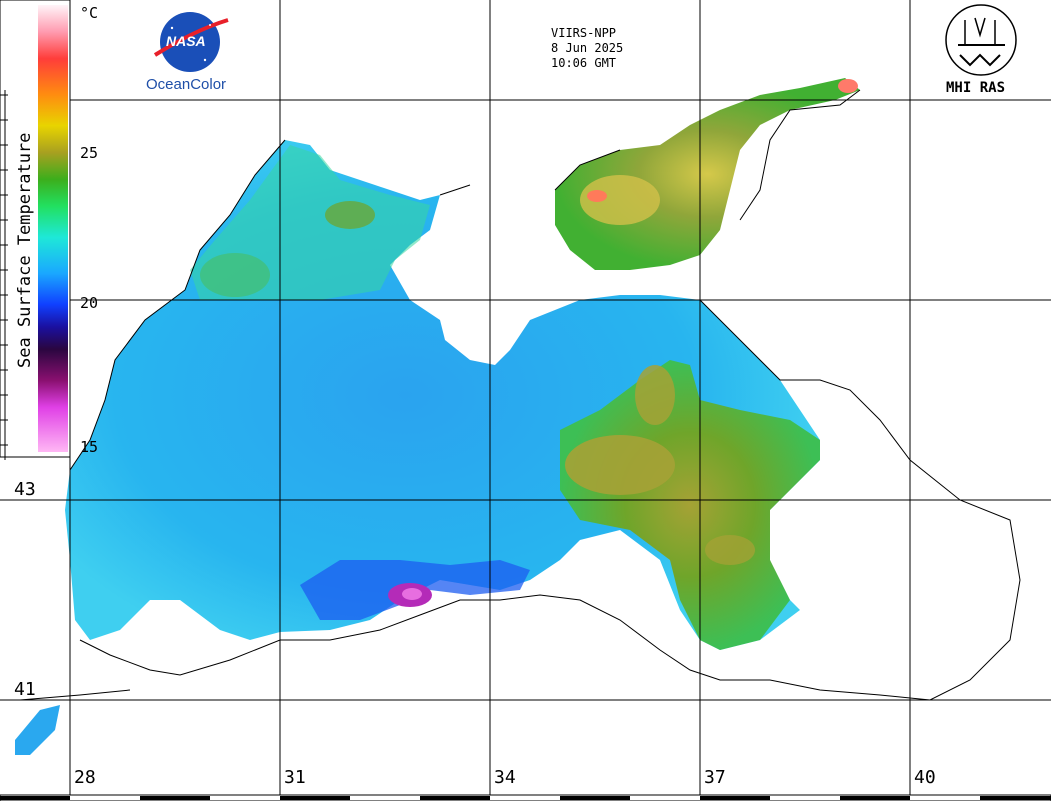  I want to click on mhi-ras-label: MHI RAS, so click(976, 88).